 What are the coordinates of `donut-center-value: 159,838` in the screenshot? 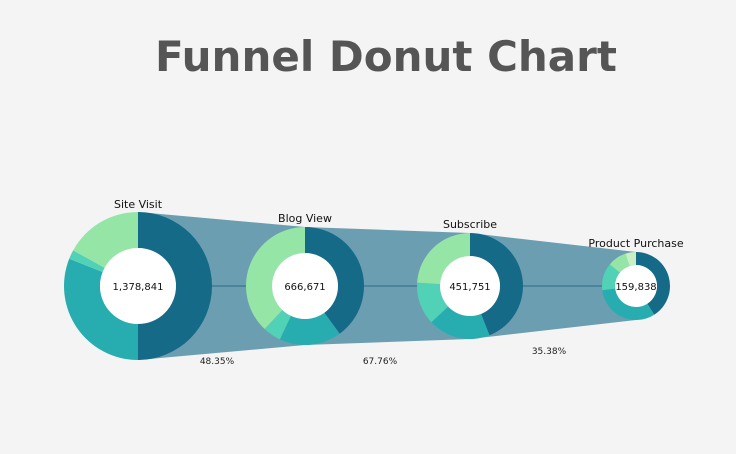 It's located at (635, 287).